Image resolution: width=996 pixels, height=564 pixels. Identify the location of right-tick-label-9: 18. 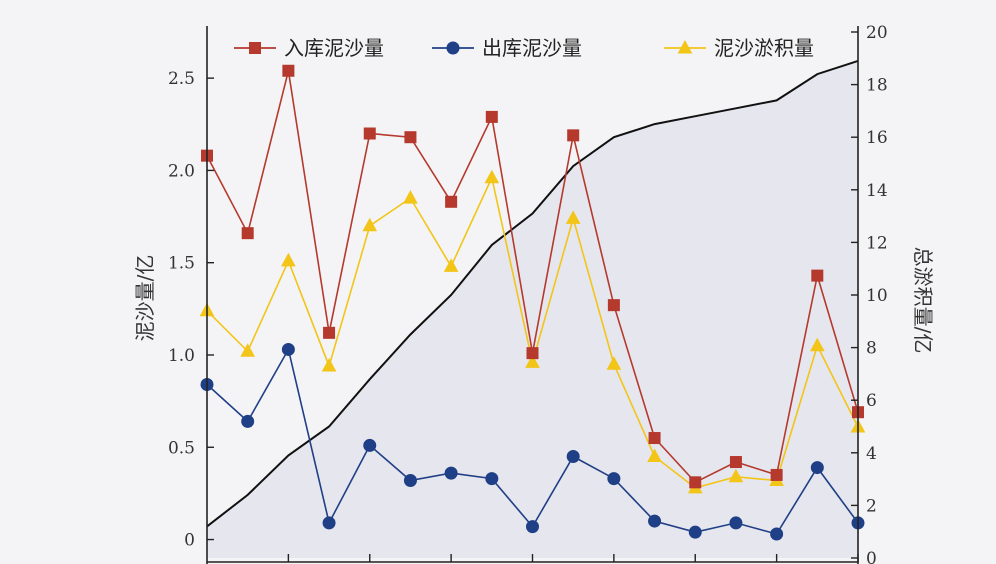
(877, 86).